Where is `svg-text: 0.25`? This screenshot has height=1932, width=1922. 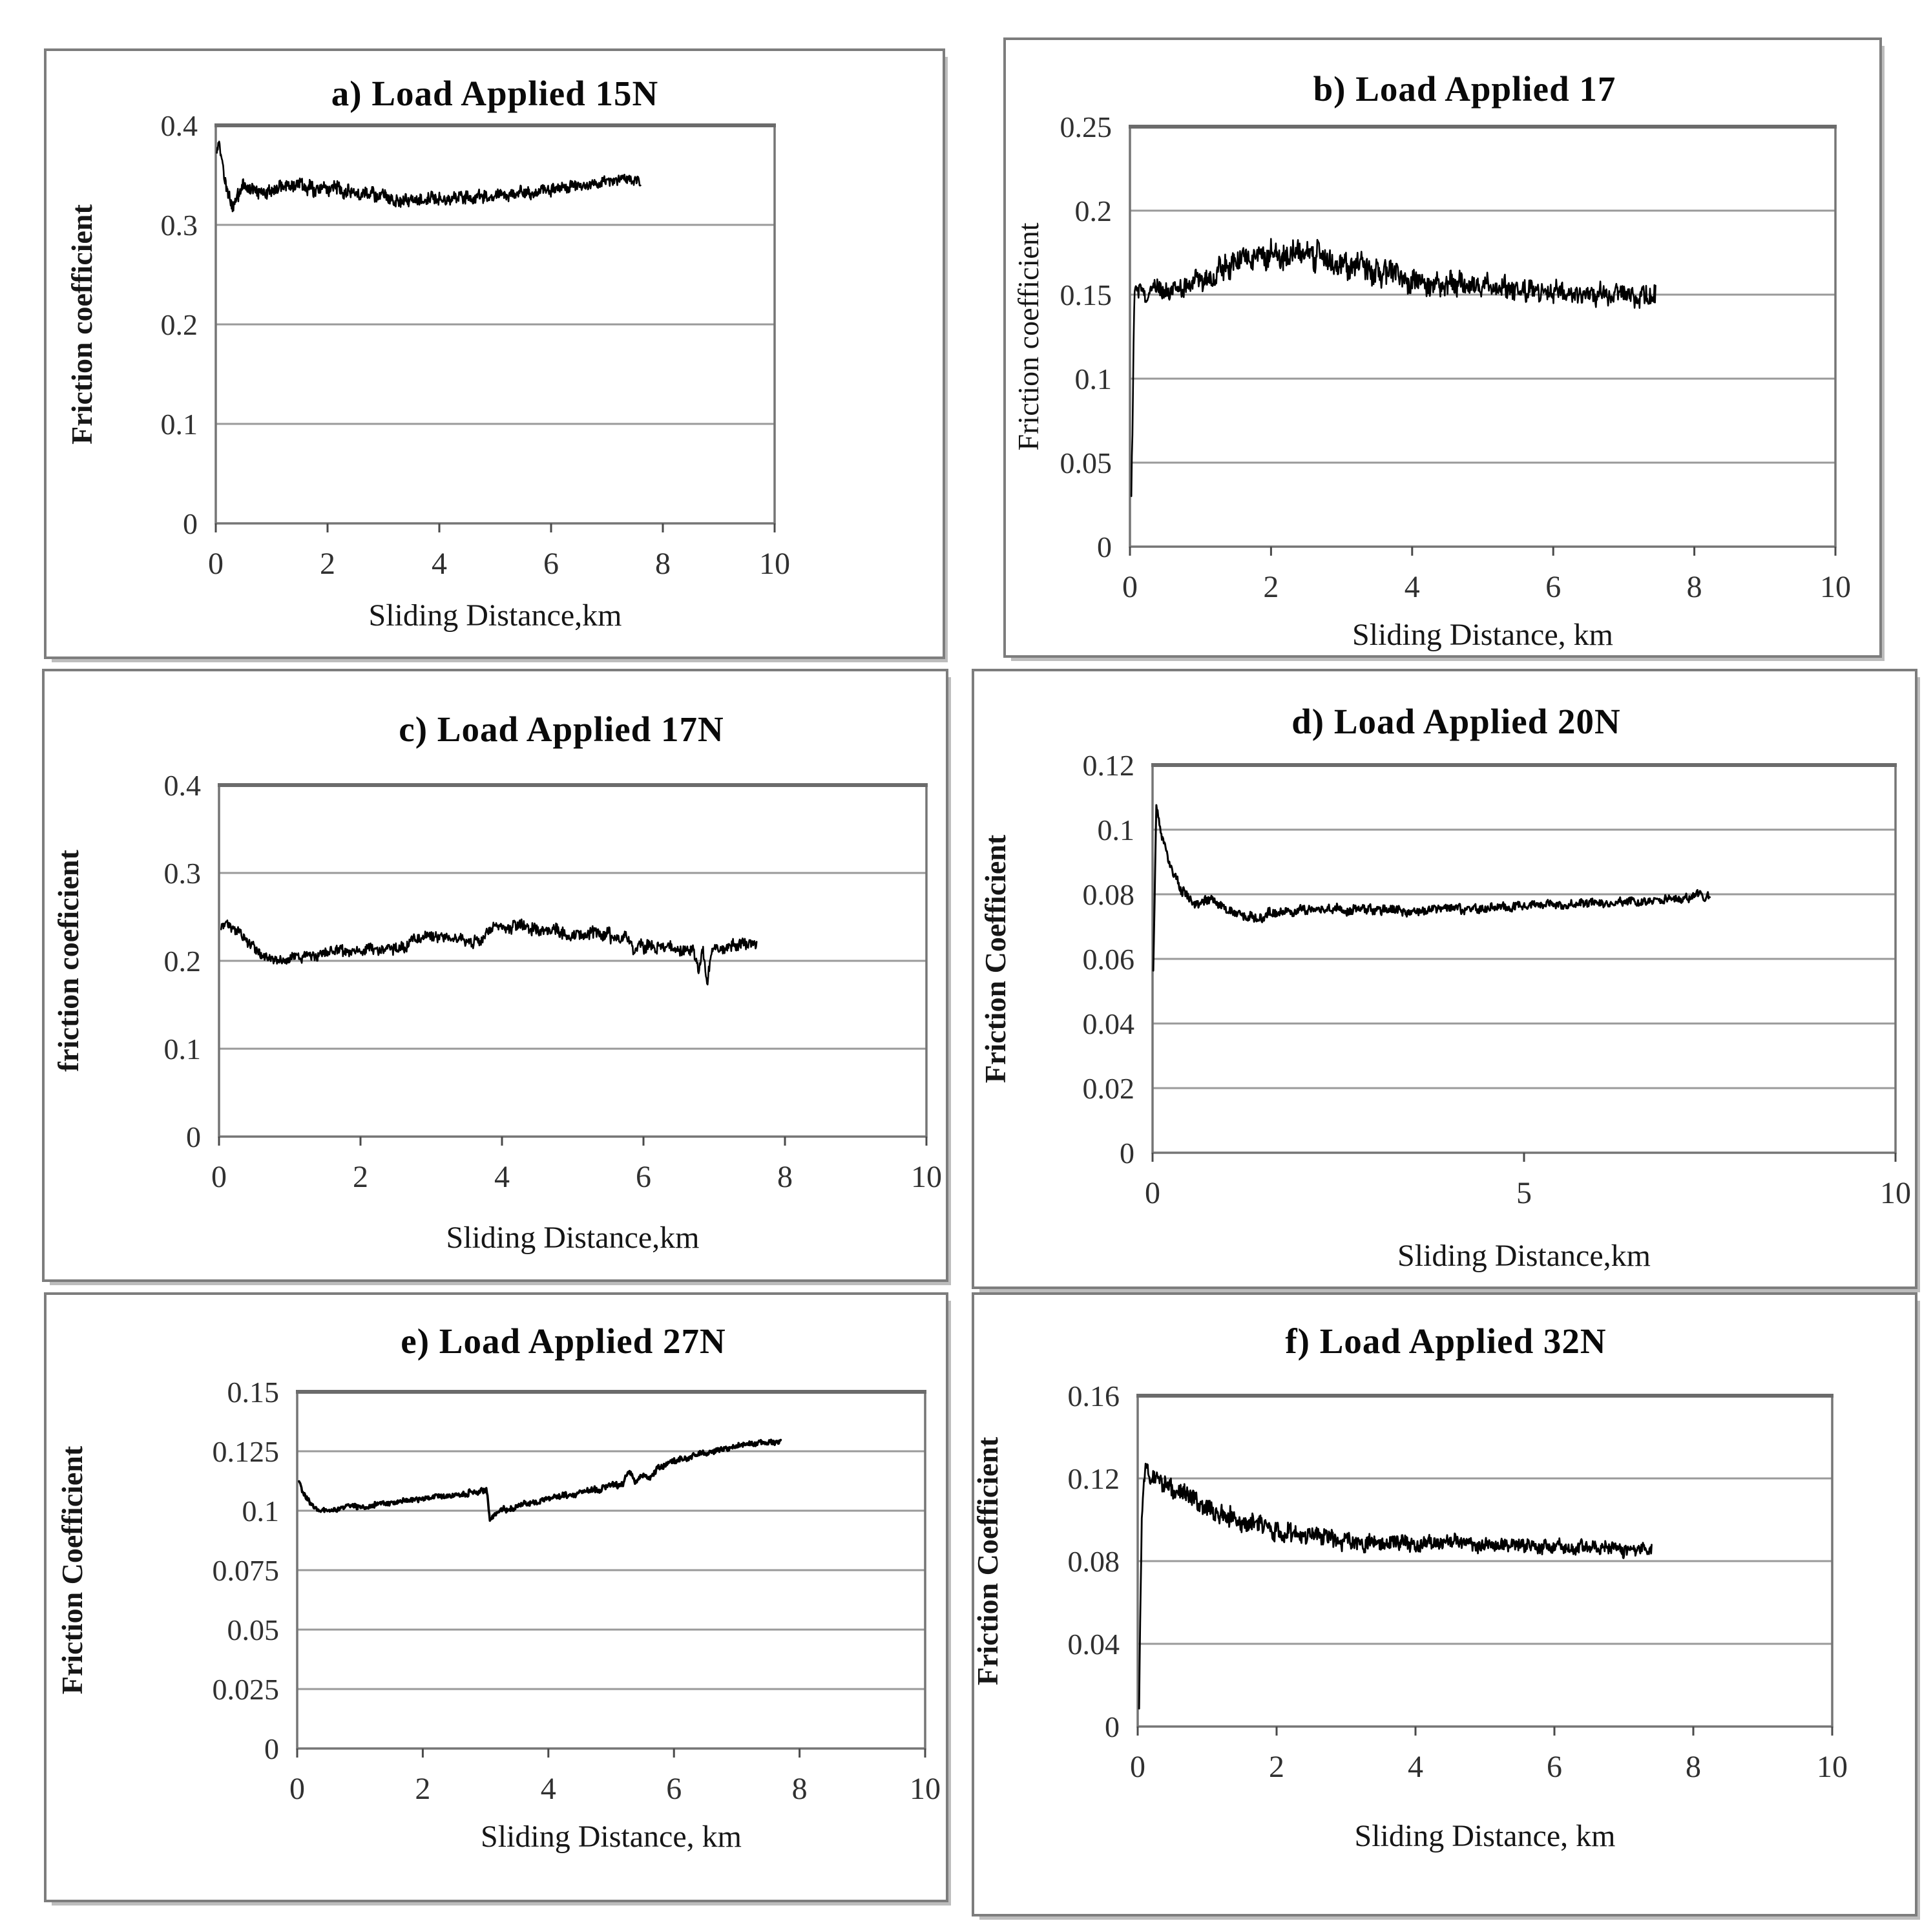
svg-text: 0.25 is located at coordinates (1086, 126).